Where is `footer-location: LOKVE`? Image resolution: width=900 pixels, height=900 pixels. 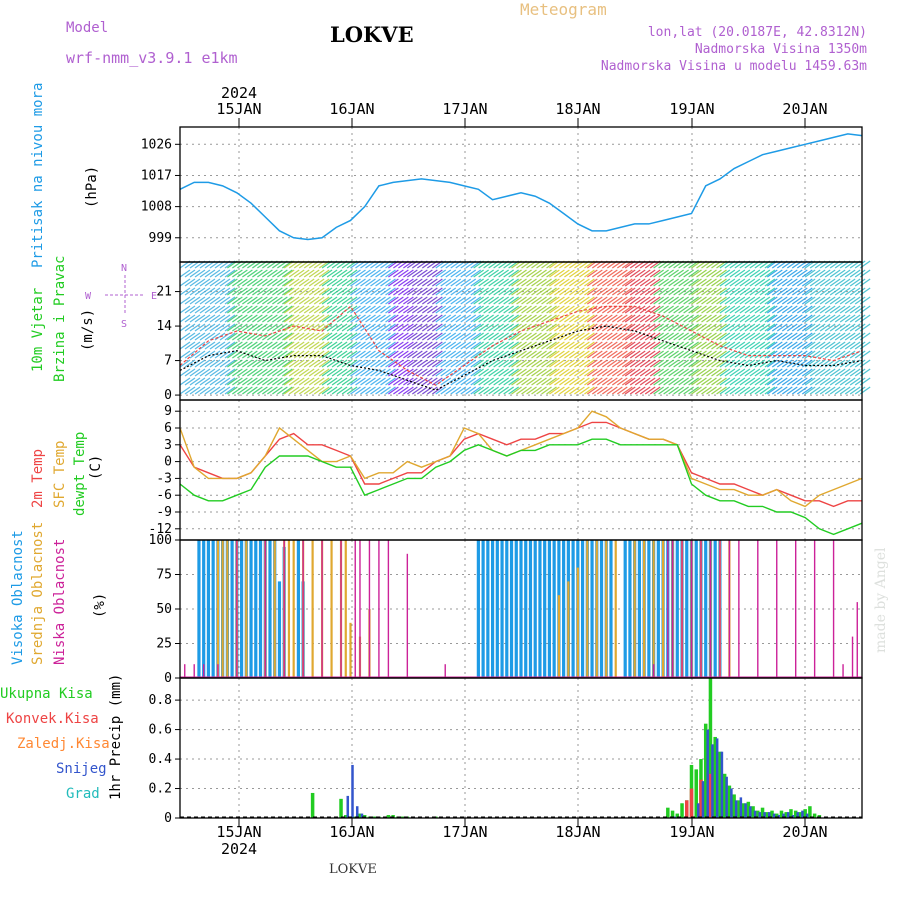 footer-location: LOKVE is located at coordinates (353, 869).